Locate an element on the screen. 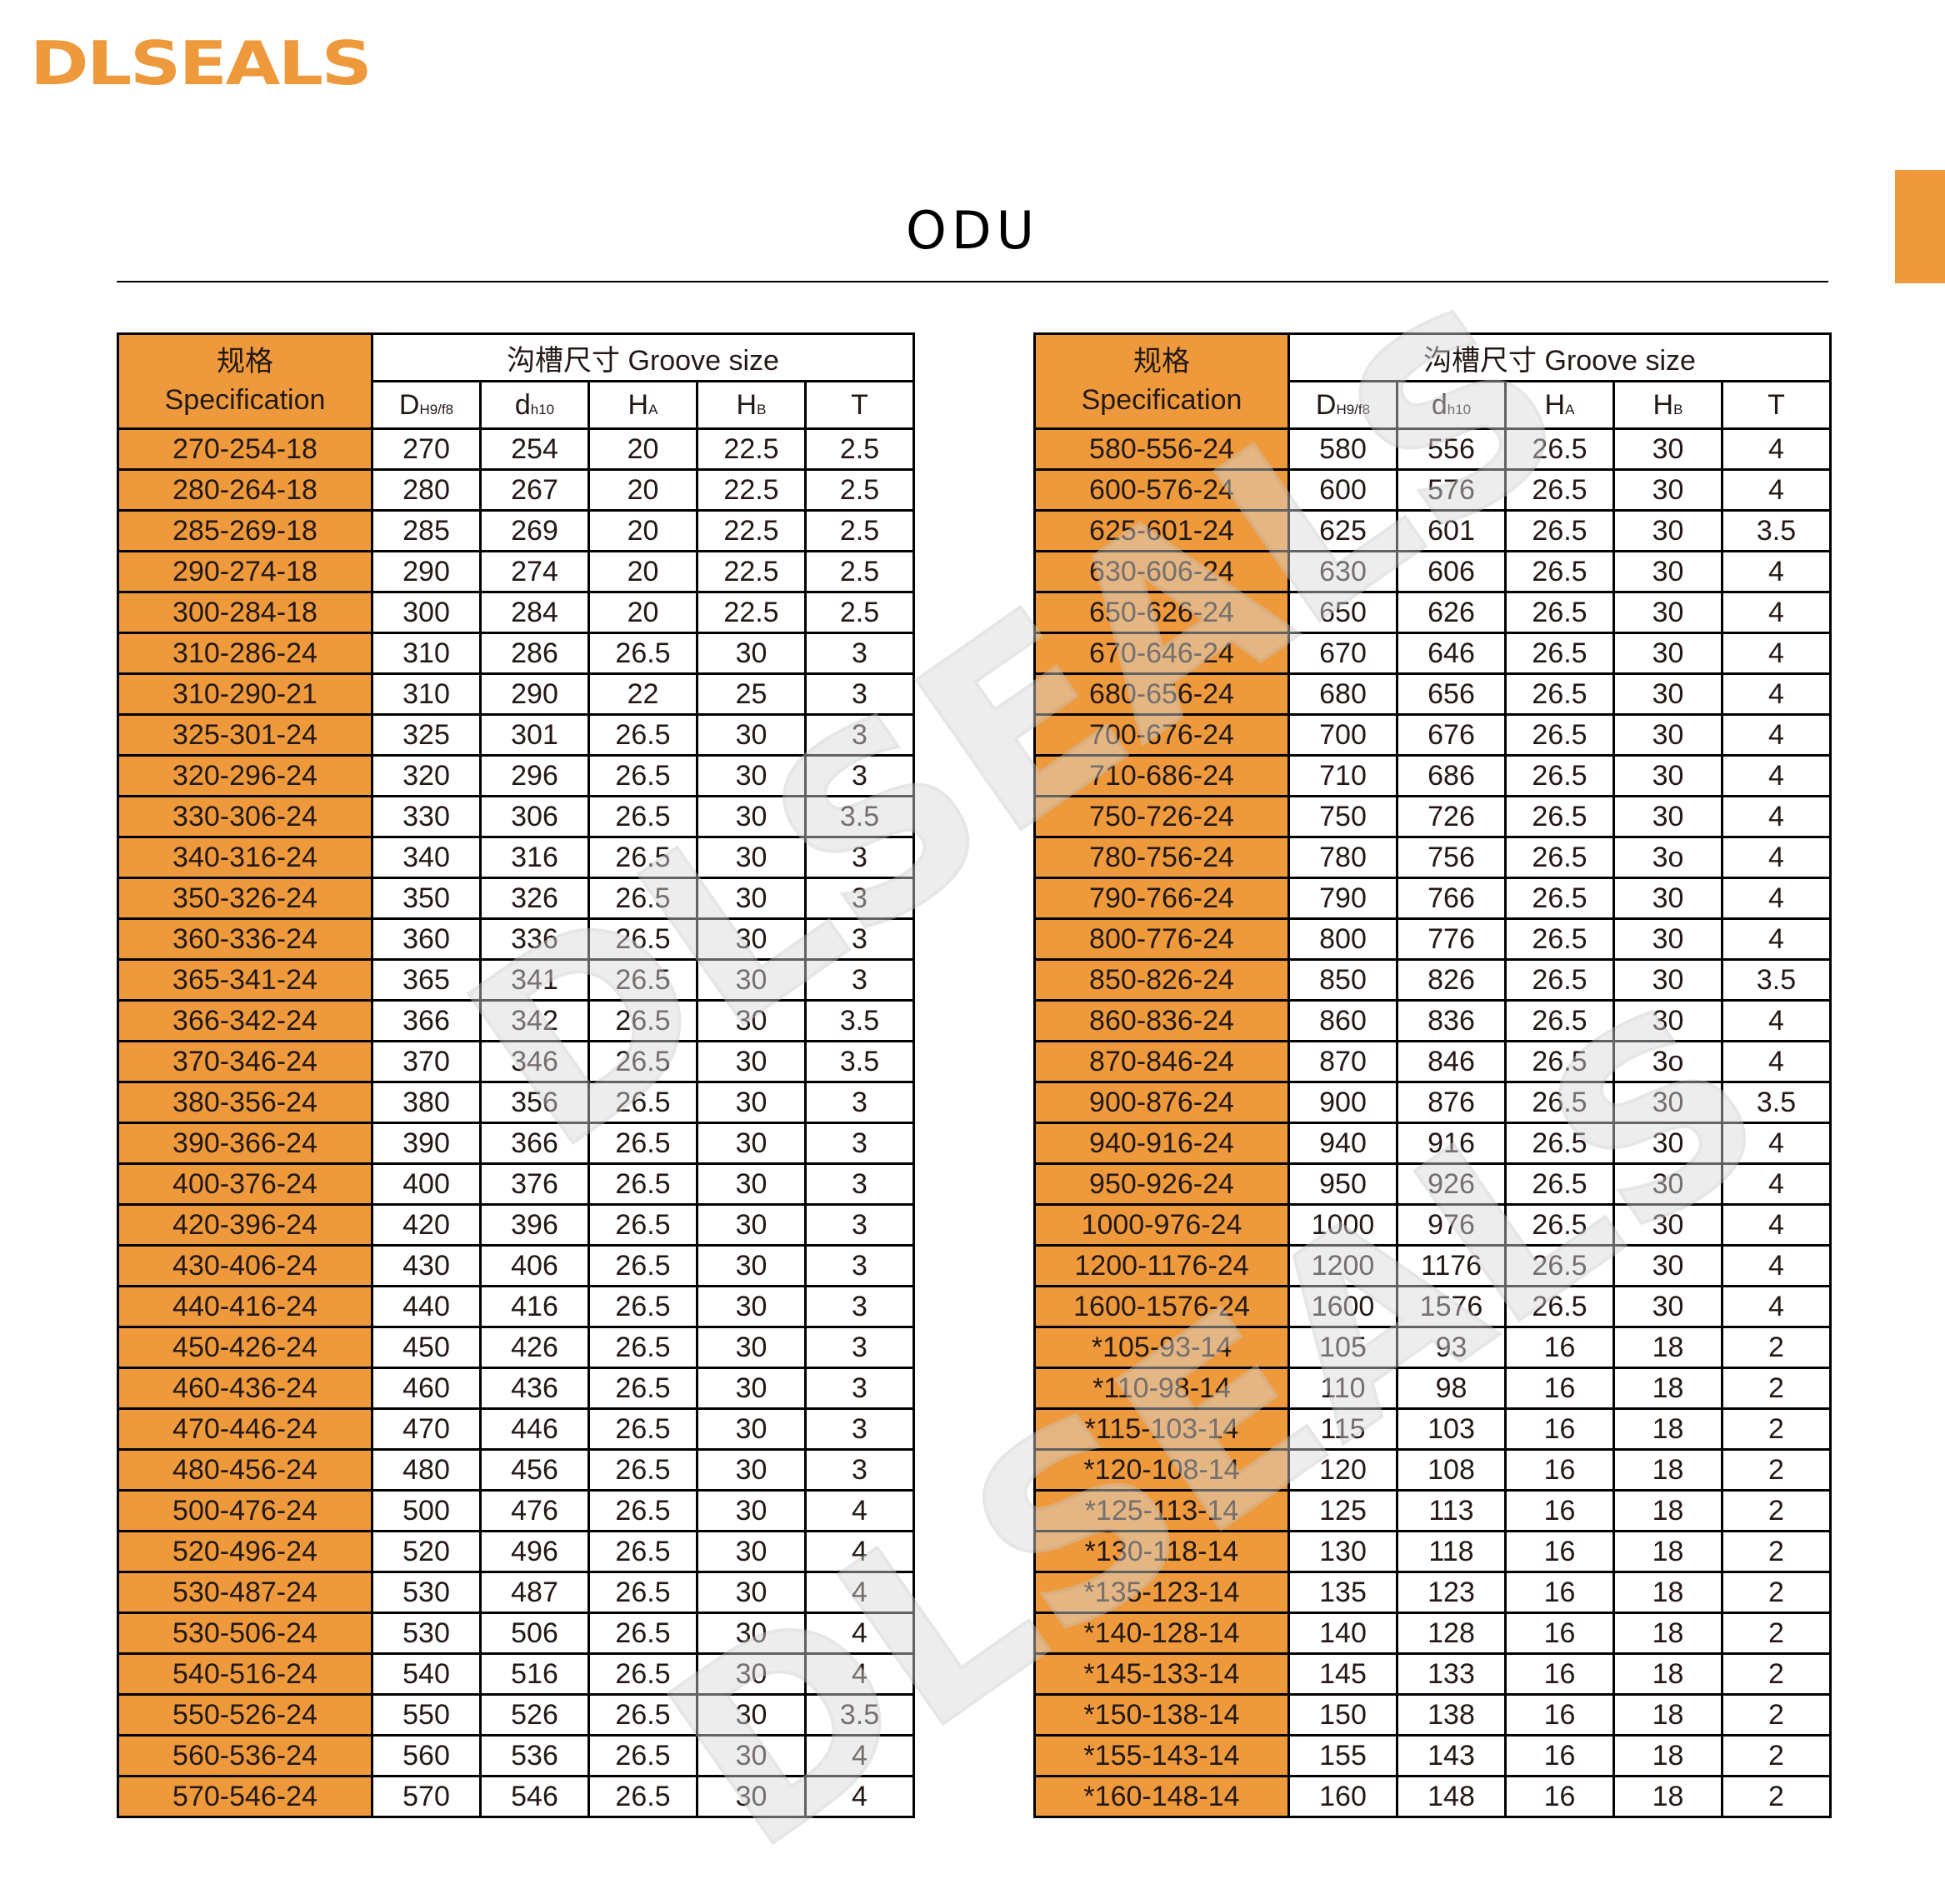  value-cell: 138 is located at coordinates (1451, 1715).